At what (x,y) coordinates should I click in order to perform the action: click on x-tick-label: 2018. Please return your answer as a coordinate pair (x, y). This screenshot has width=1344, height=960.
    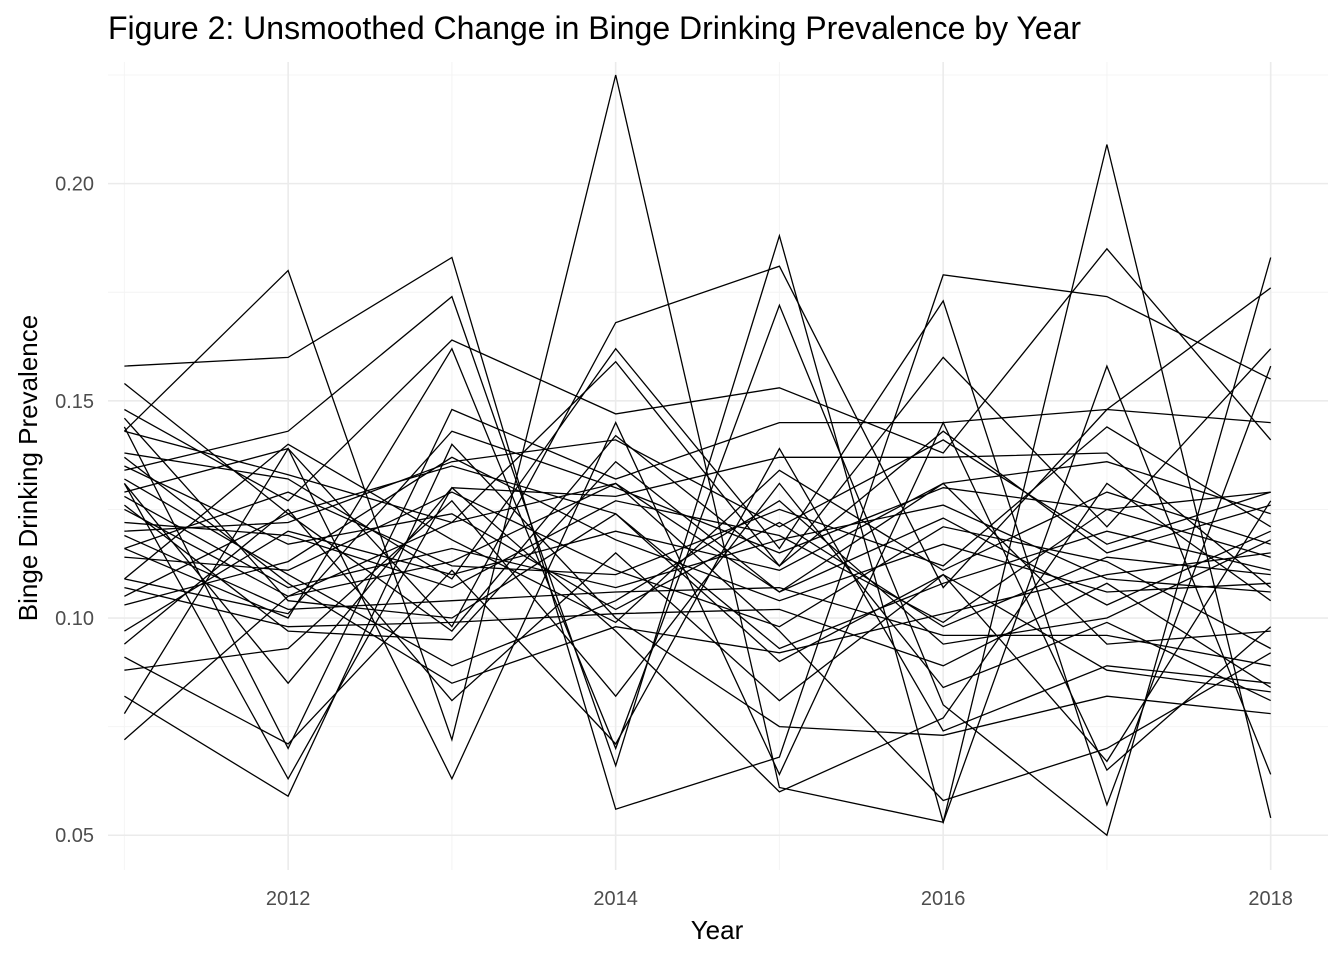
    Looking at the image, I should click on (1270, 899).